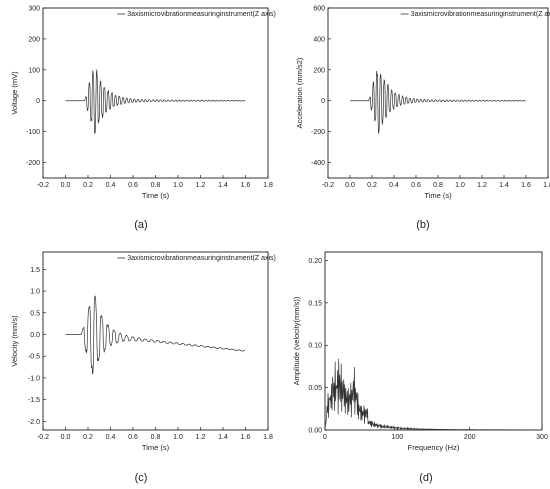 The image size is (550, 489). What do you see at coordinates (34, 400) in the screenshot?
I see `y-tick-label: -1.5` at bounding box center [34, 400].